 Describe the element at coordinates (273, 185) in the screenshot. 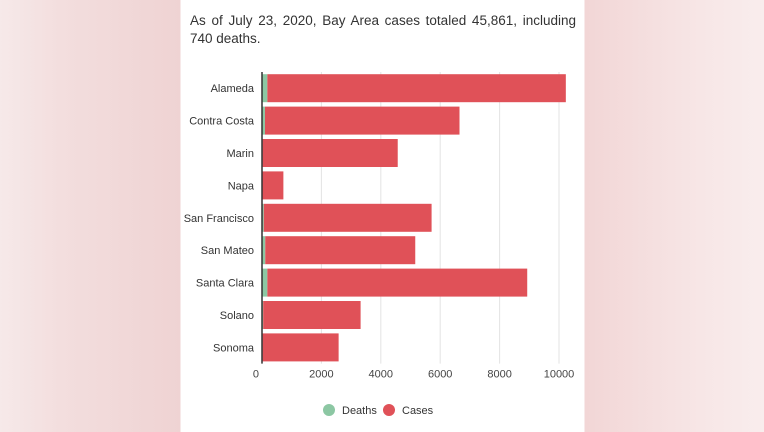

I see `bar-cases-napa` at that location.